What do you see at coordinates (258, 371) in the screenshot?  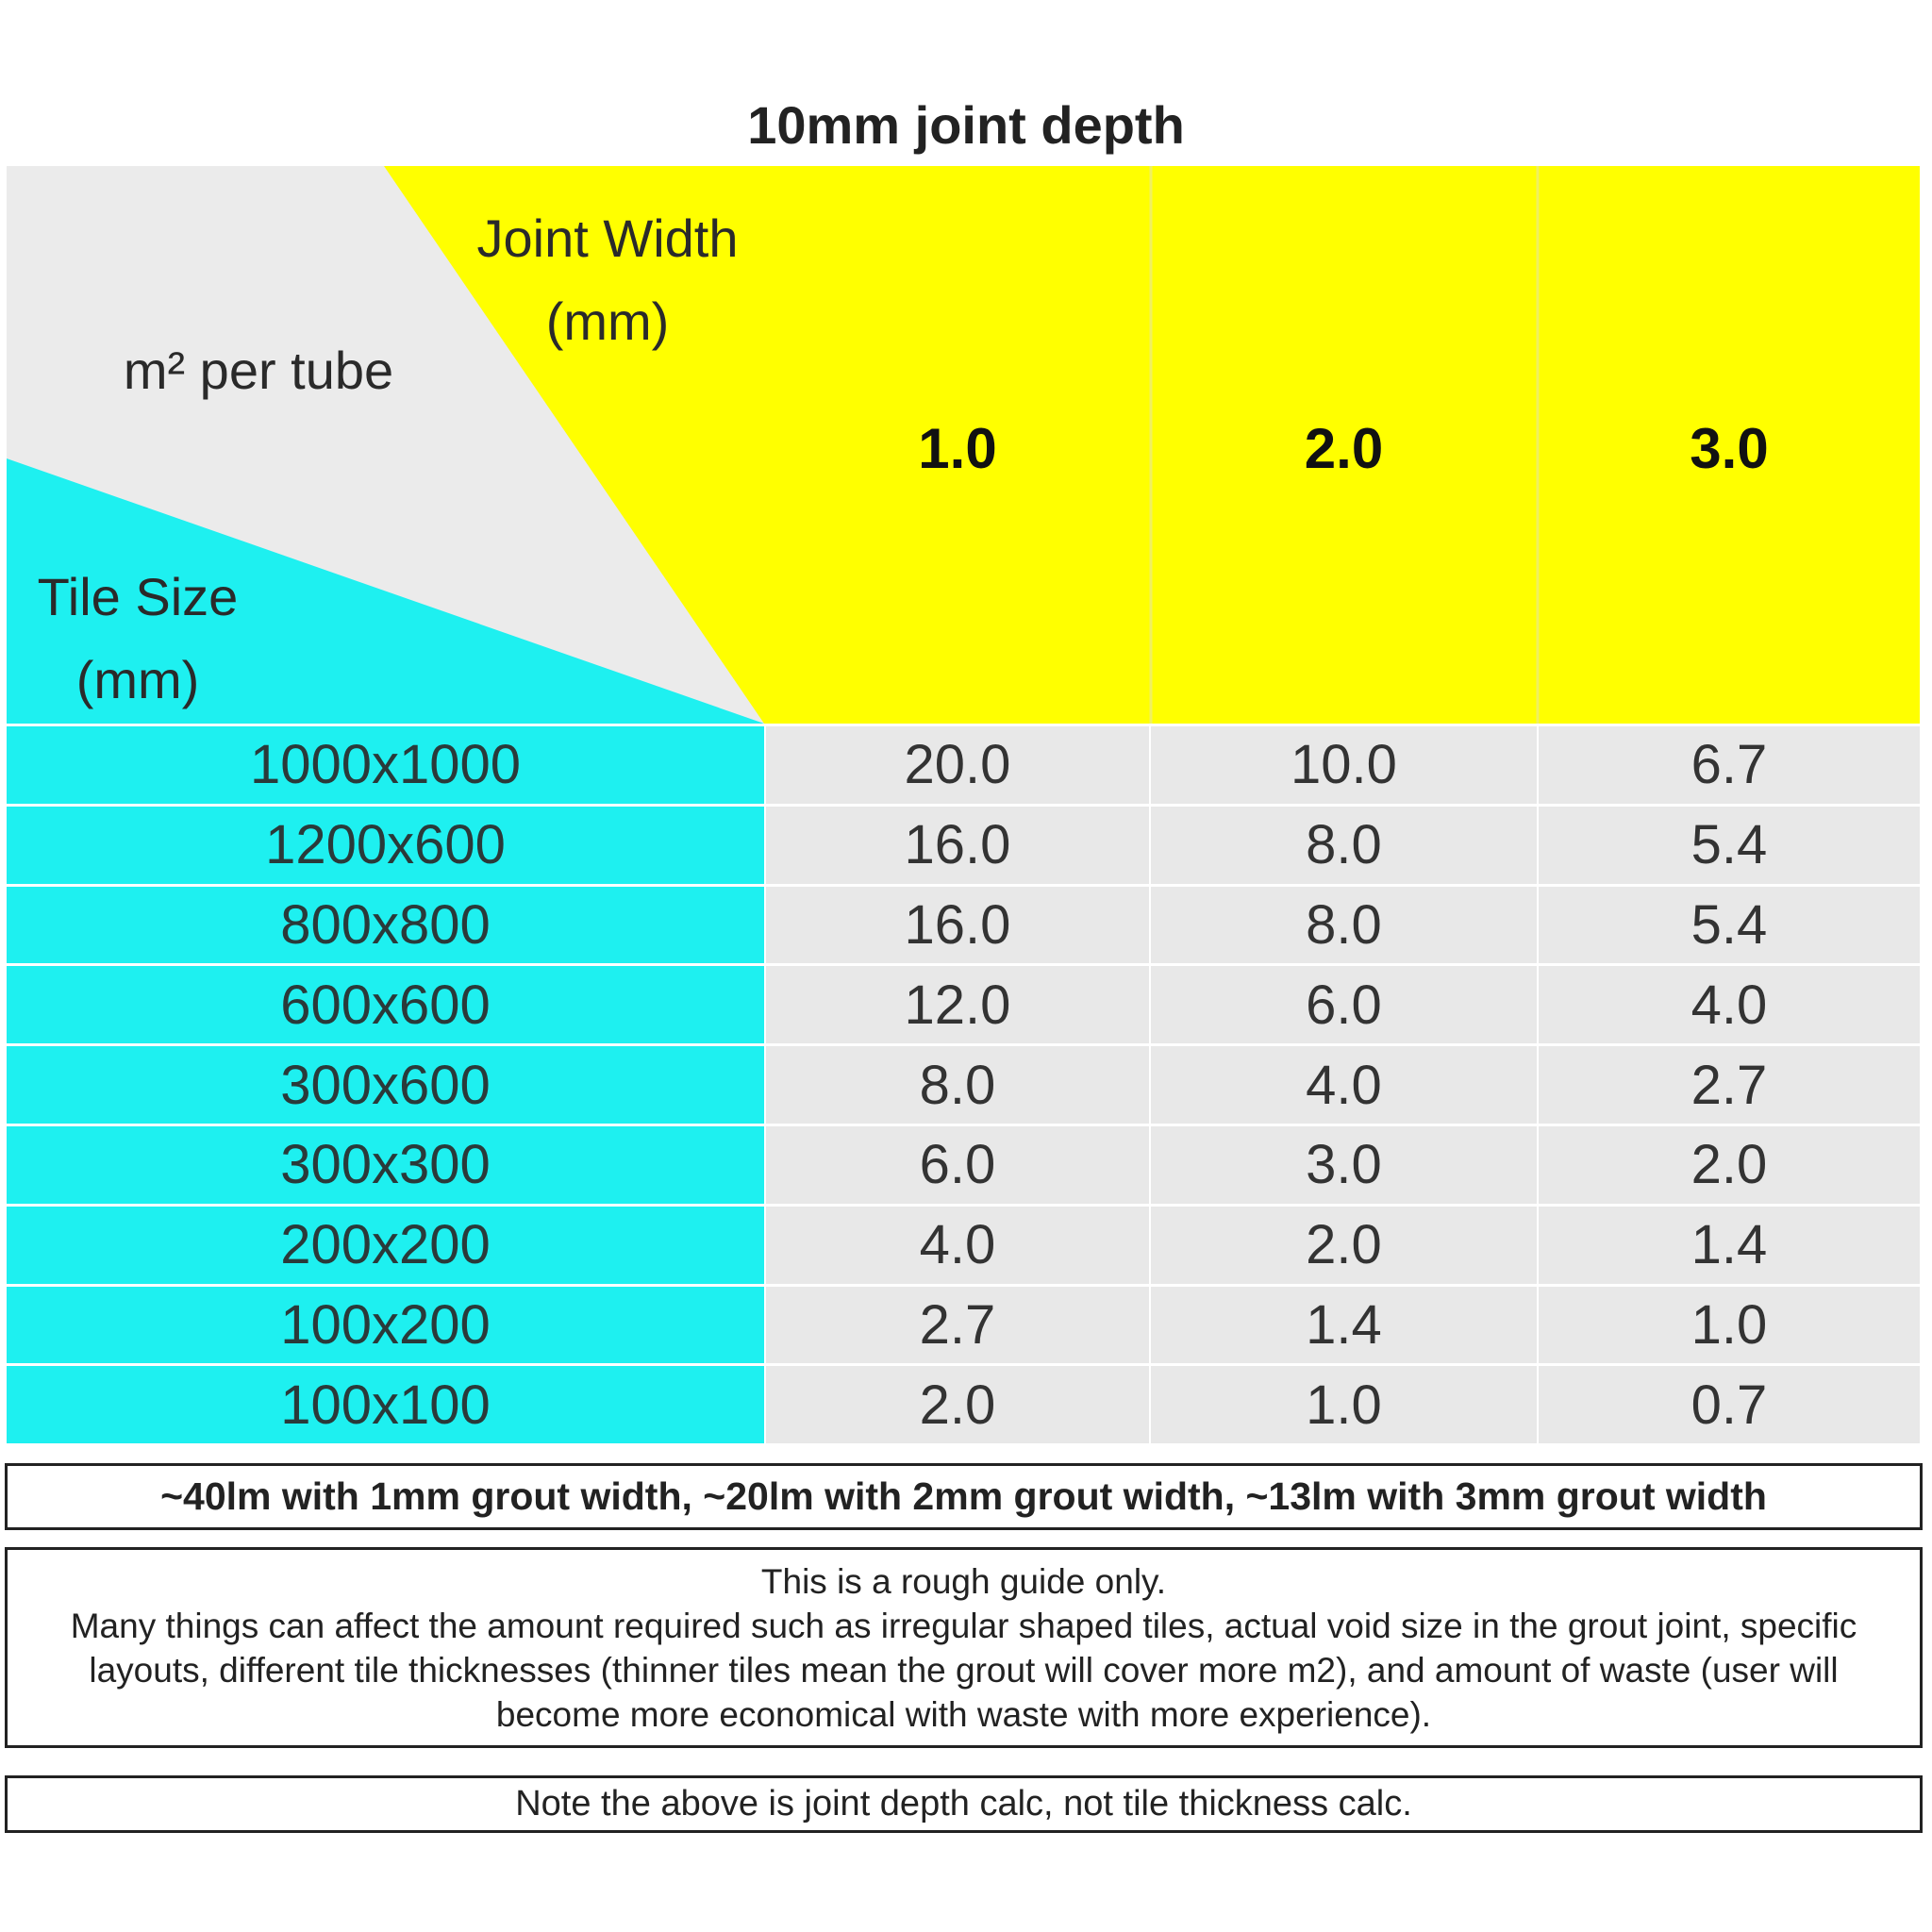 I see `unit-label: m² per tube` at bounding box center [258, 371].